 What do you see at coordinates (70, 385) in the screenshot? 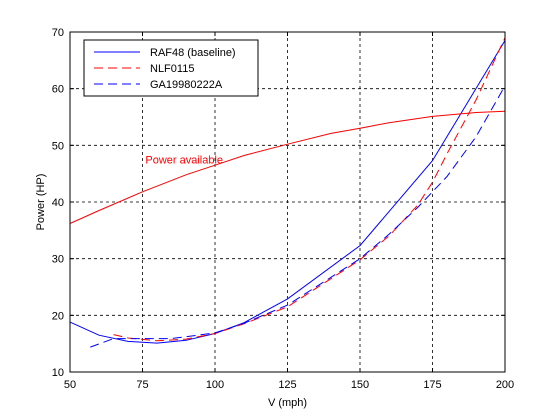
I see `x-tick-label: 50` at bounding box center [70, 385].